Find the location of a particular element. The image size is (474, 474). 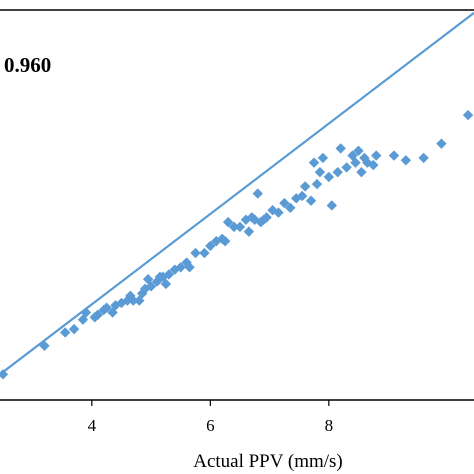

x-axis-ticks: 4 6 8 is located at coordinates (211, 417).